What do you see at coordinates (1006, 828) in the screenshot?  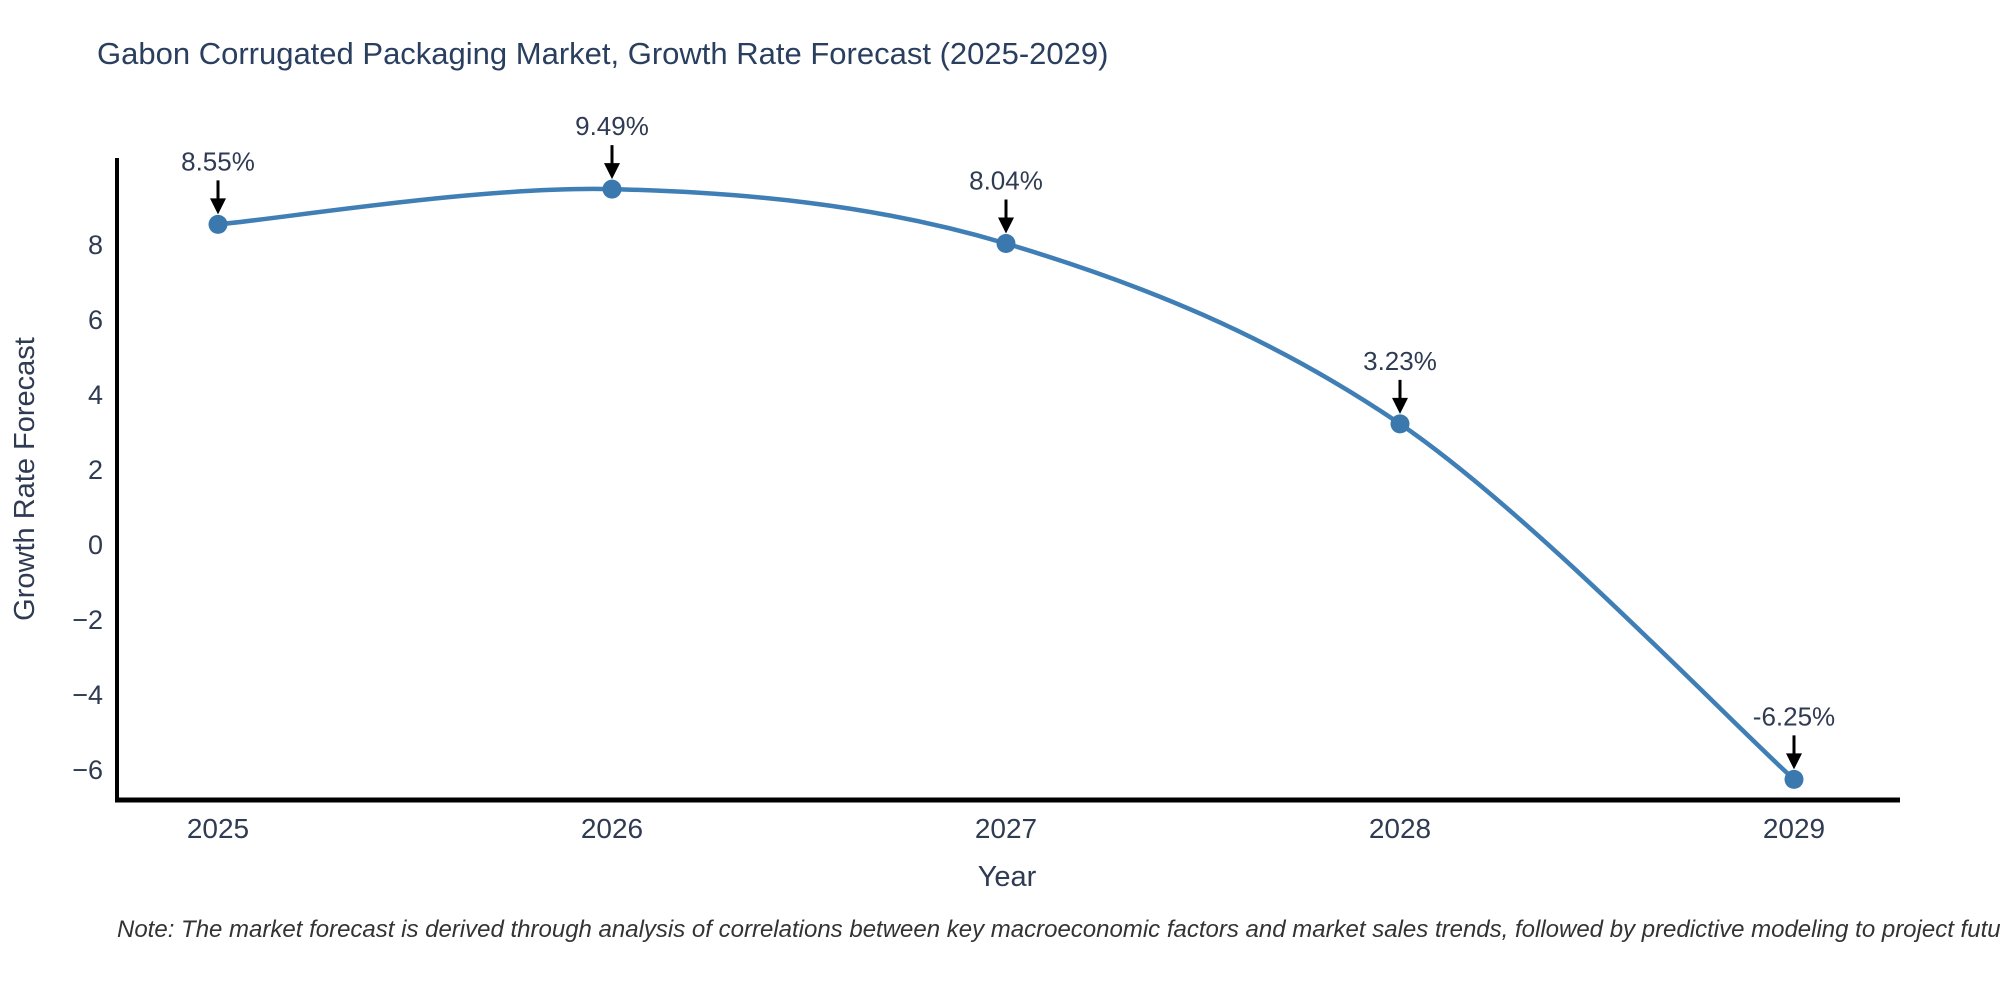 I see `x-tick-label: 2027` at bounding box center [1006, 828].